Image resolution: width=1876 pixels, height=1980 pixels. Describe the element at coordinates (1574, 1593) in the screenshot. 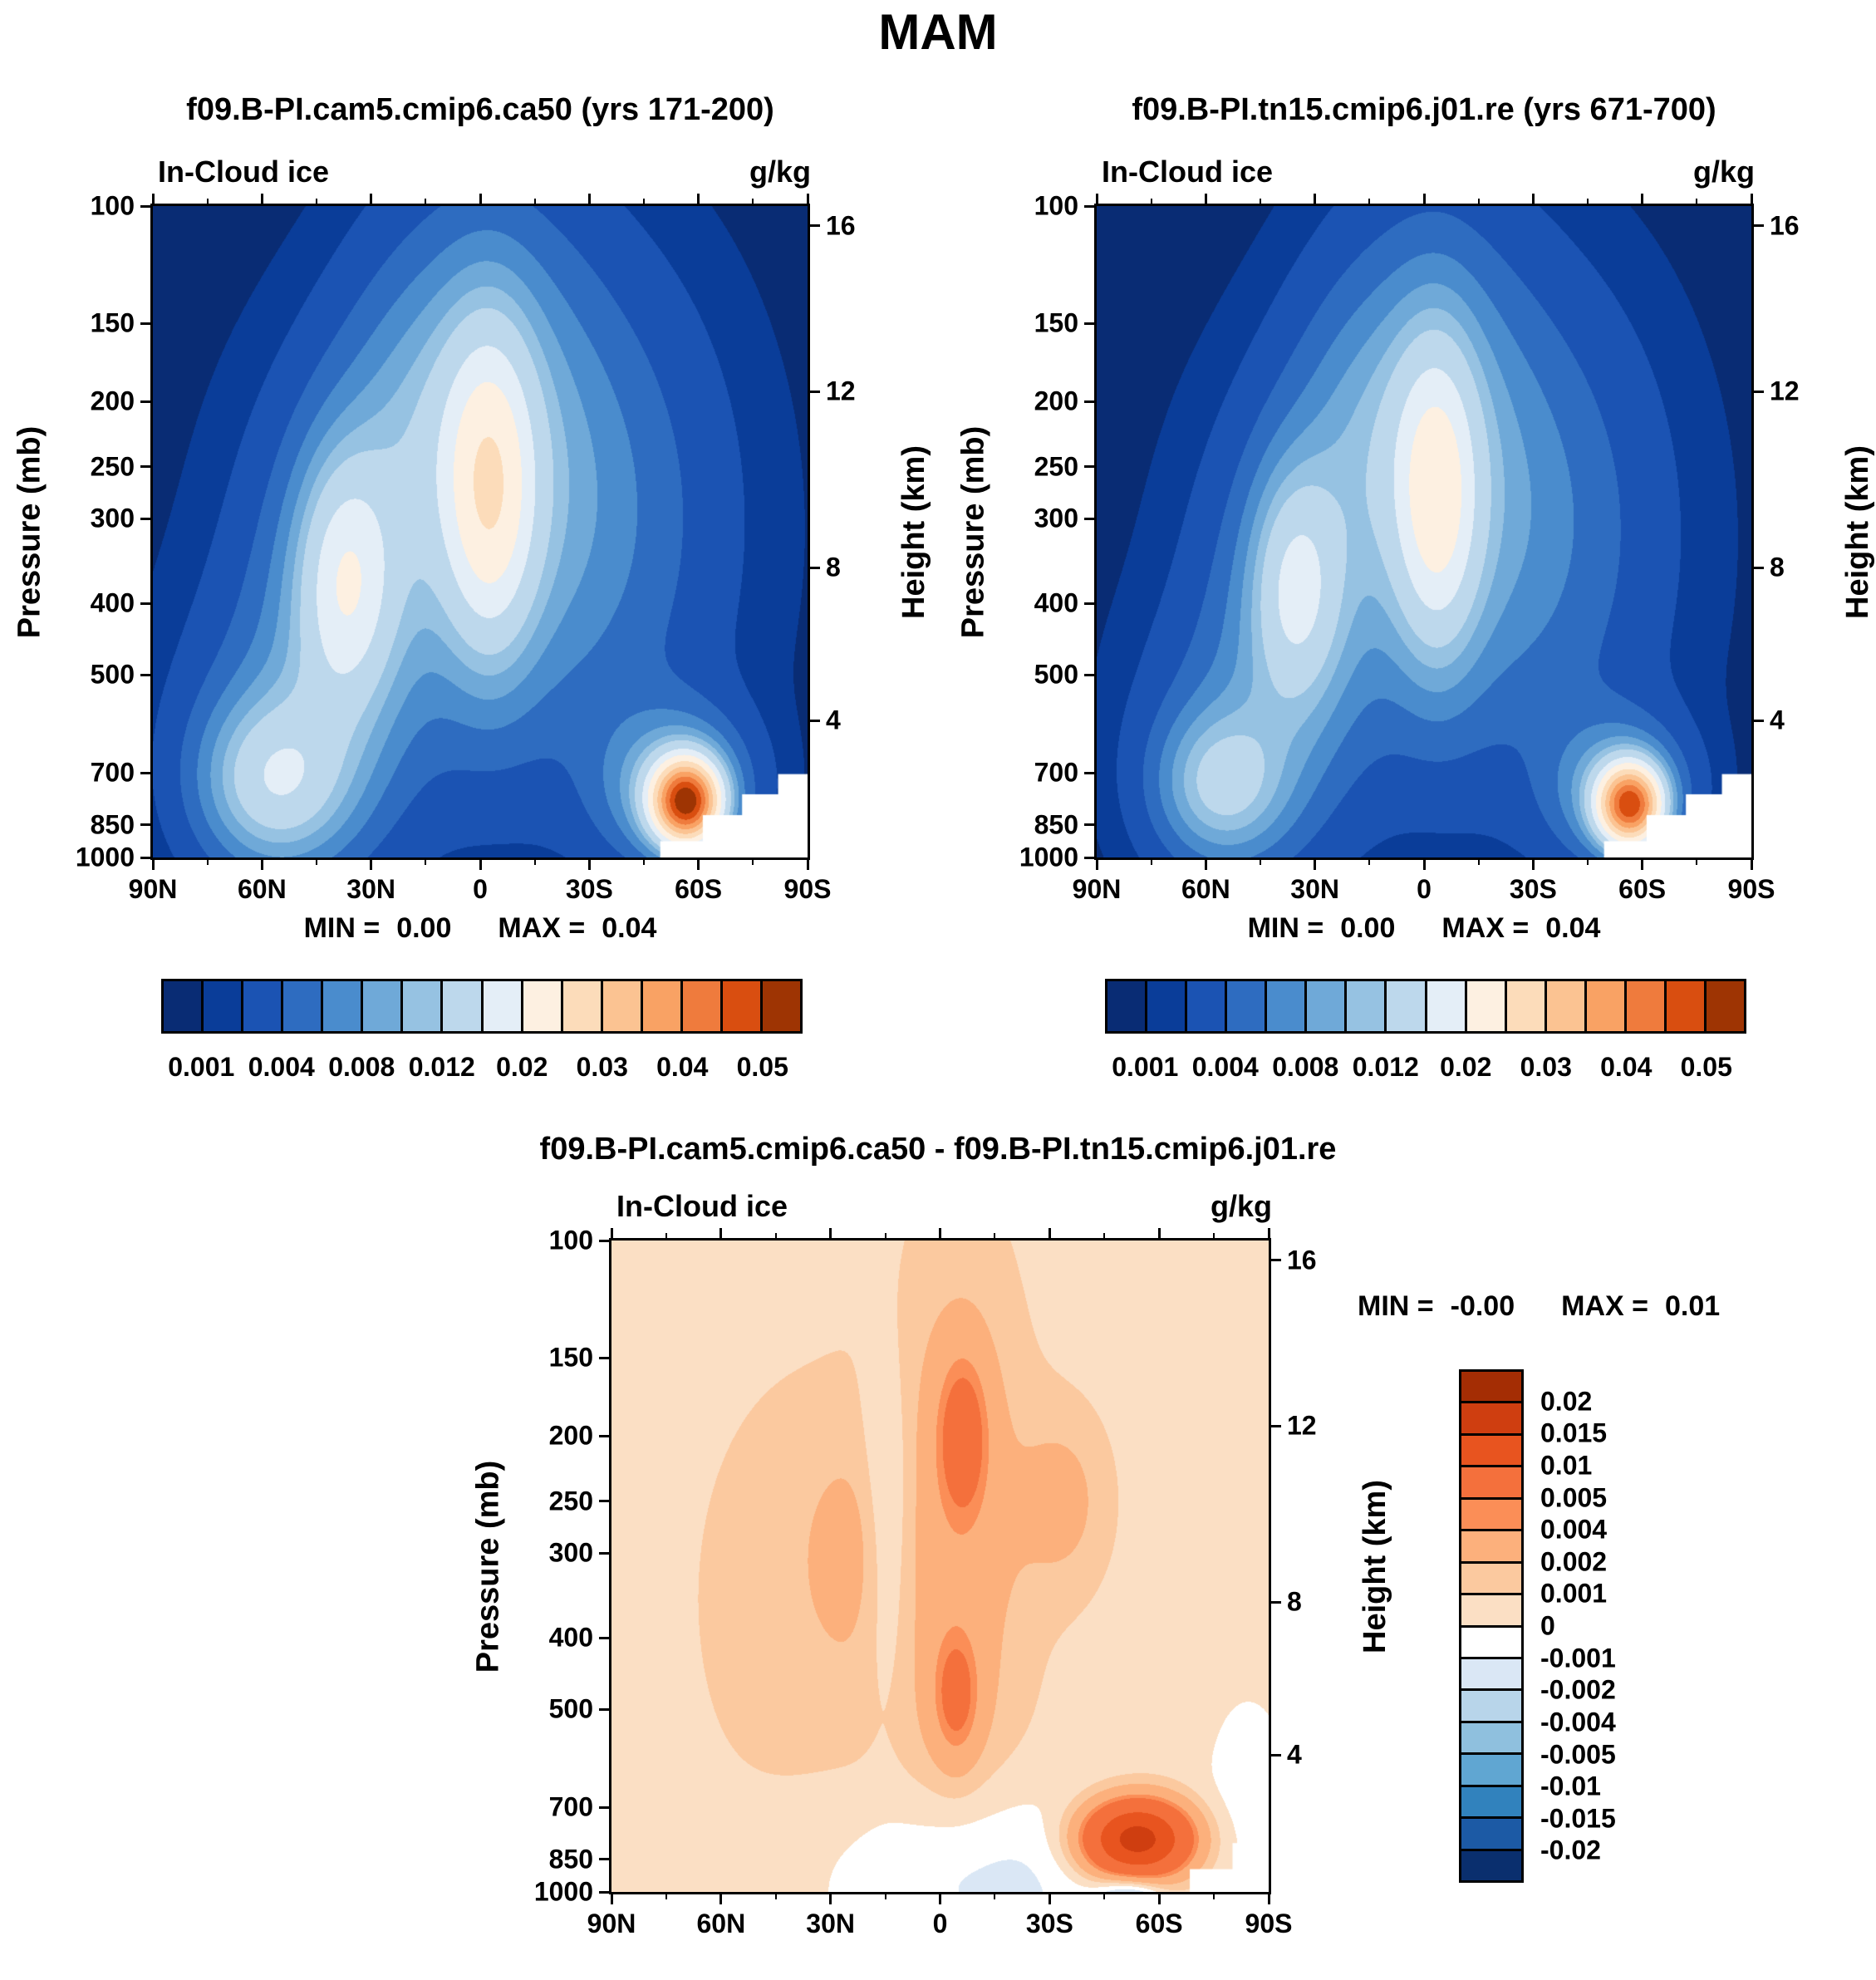

I see `colorbar-label: 0.001` at that location.